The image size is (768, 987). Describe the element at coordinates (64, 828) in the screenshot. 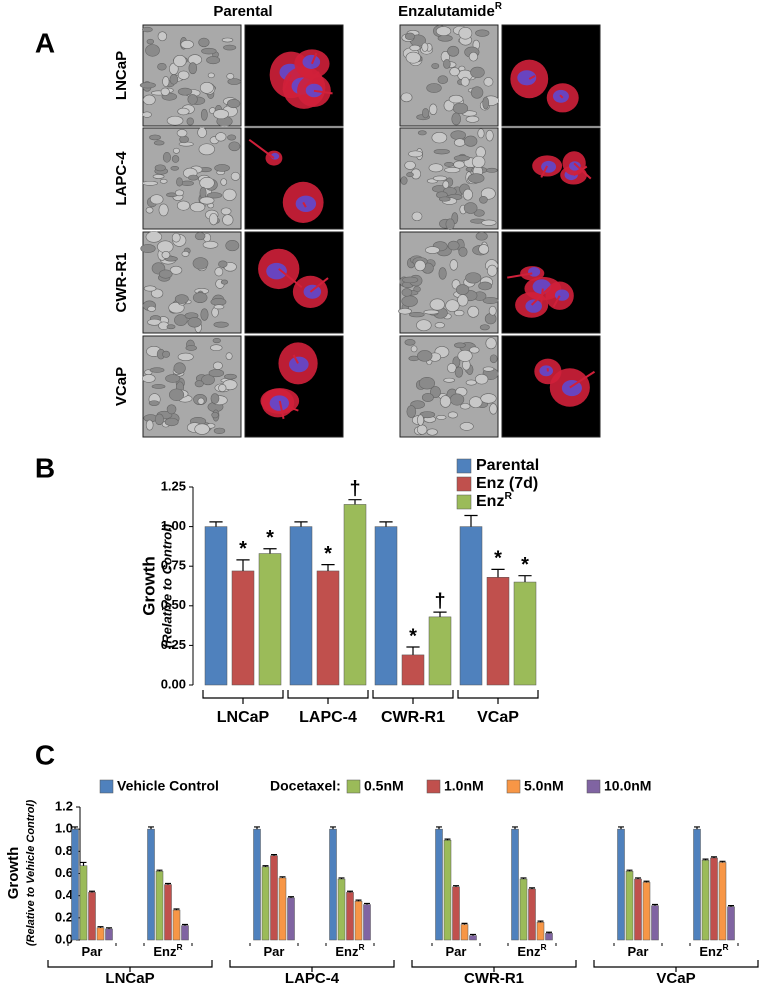

I see `y-tick-label: 1.0` at that location.